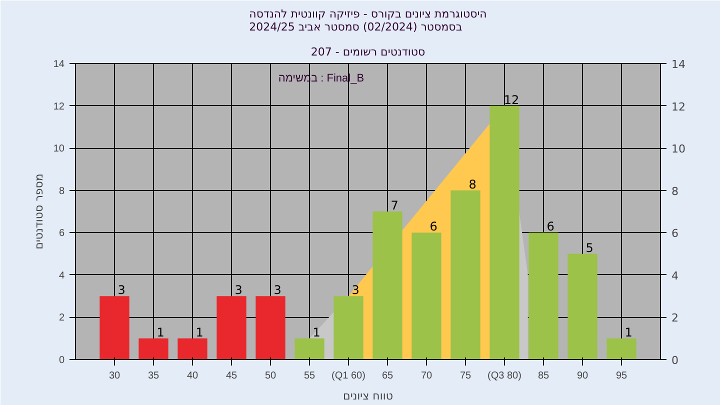 The image size is (720, 405). What do you see at coordinates (154, 376) in the screenshot?
I see `x-tick-label: 35` at bounding box center [154, 376].